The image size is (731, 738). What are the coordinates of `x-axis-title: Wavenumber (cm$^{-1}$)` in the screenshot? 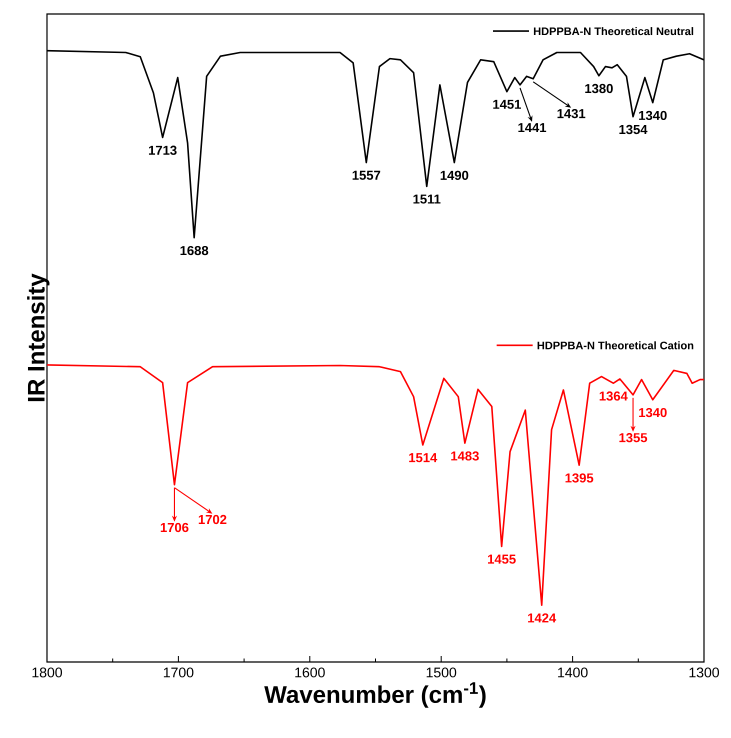 It's located at (375, 695).